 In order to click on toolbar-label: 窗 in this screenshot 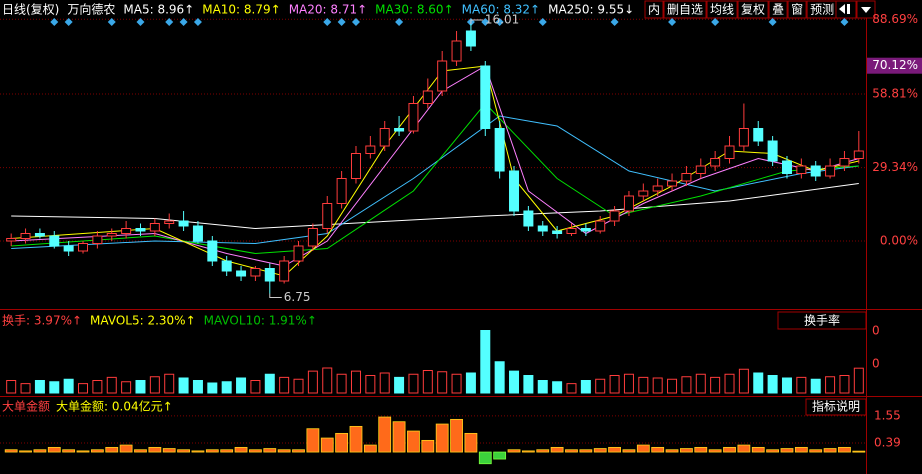, I will do `click(797, 10)`.